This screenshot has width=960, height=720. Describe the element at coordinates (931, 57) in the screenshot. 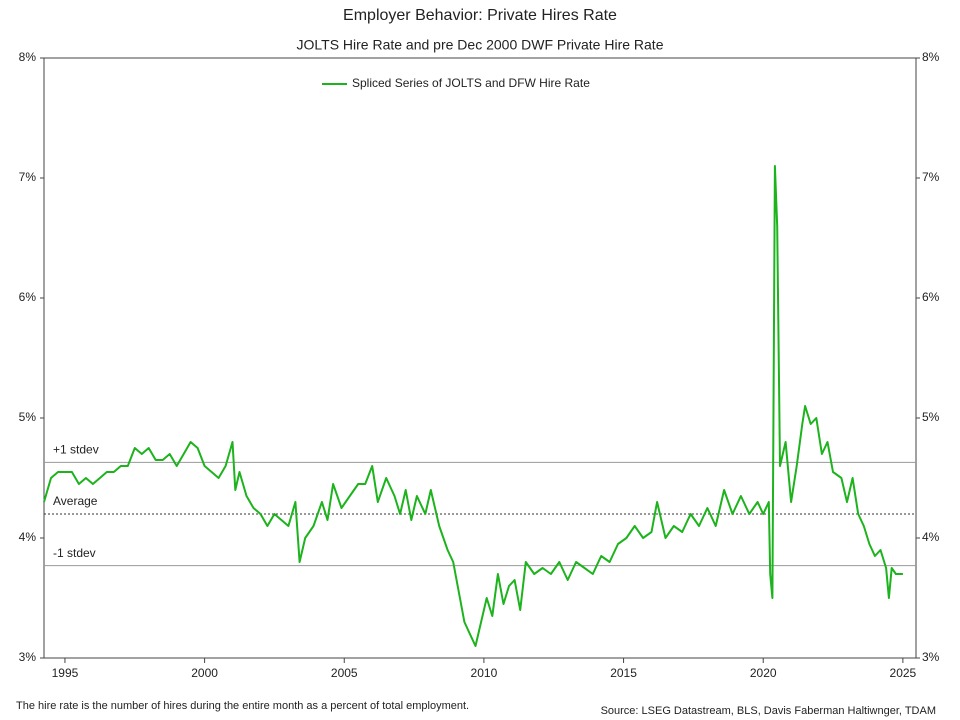

I see `y2-tick-label: 8%` at that location.